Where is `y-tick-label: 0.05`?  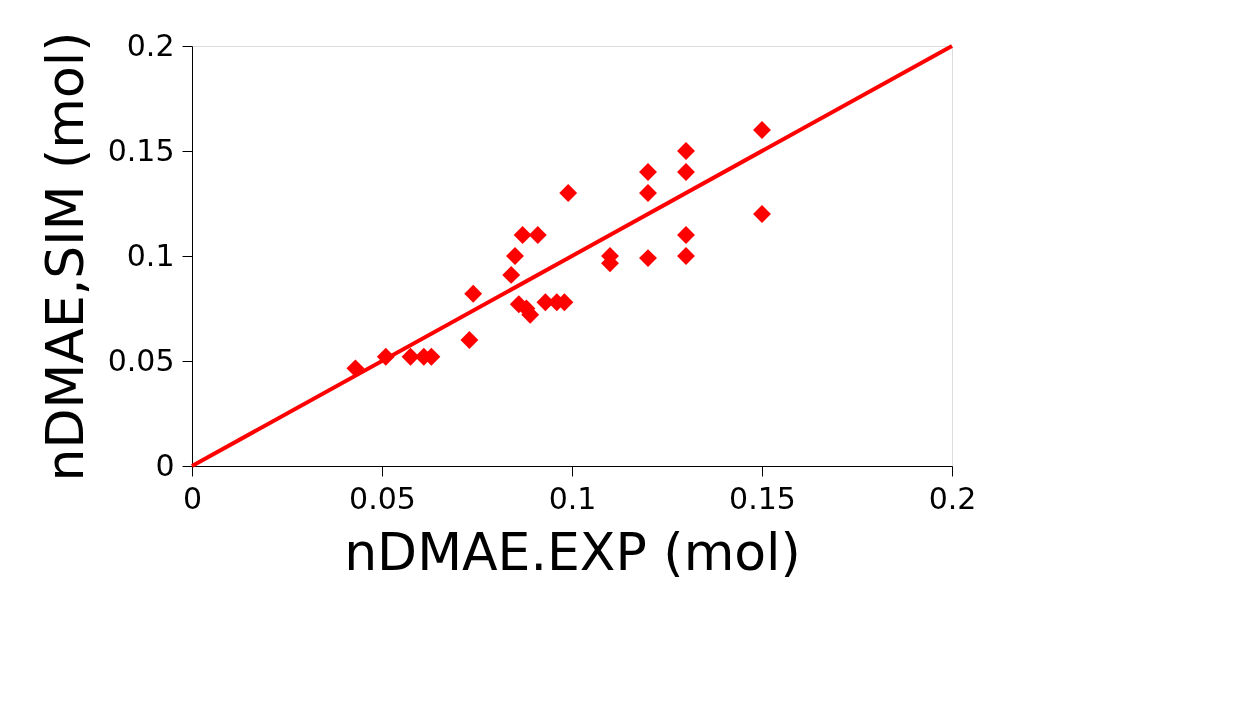 y-tick-label: 0.05 is located at coordinates (141, 360).